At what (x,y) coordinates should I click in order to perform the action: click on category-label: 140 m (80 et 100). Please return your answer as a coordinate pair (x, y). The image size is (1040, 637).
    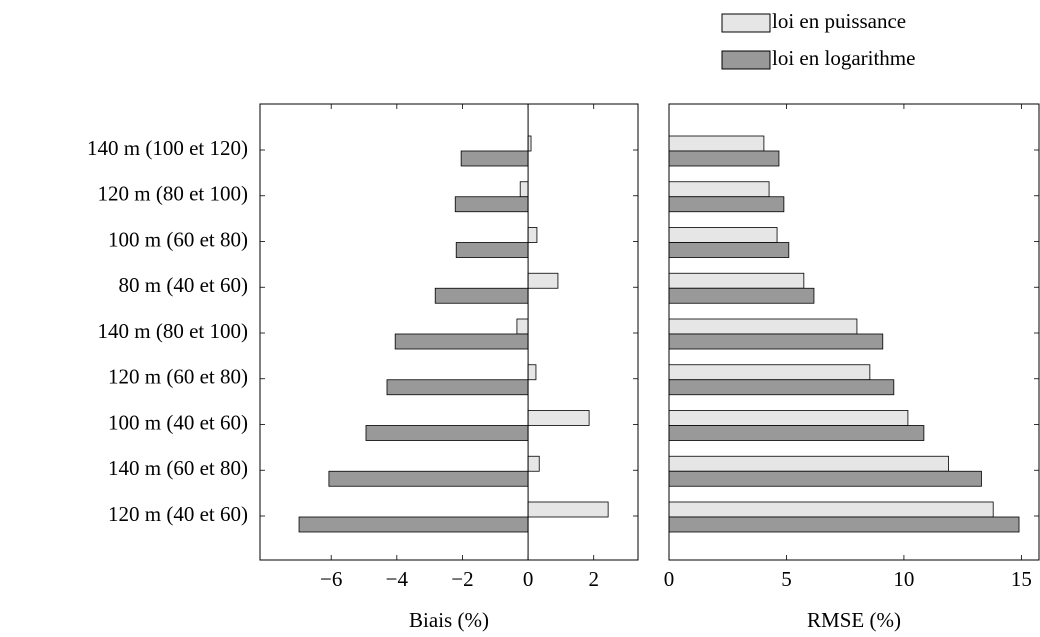
    Looking at the image, I should click on (173, 331).